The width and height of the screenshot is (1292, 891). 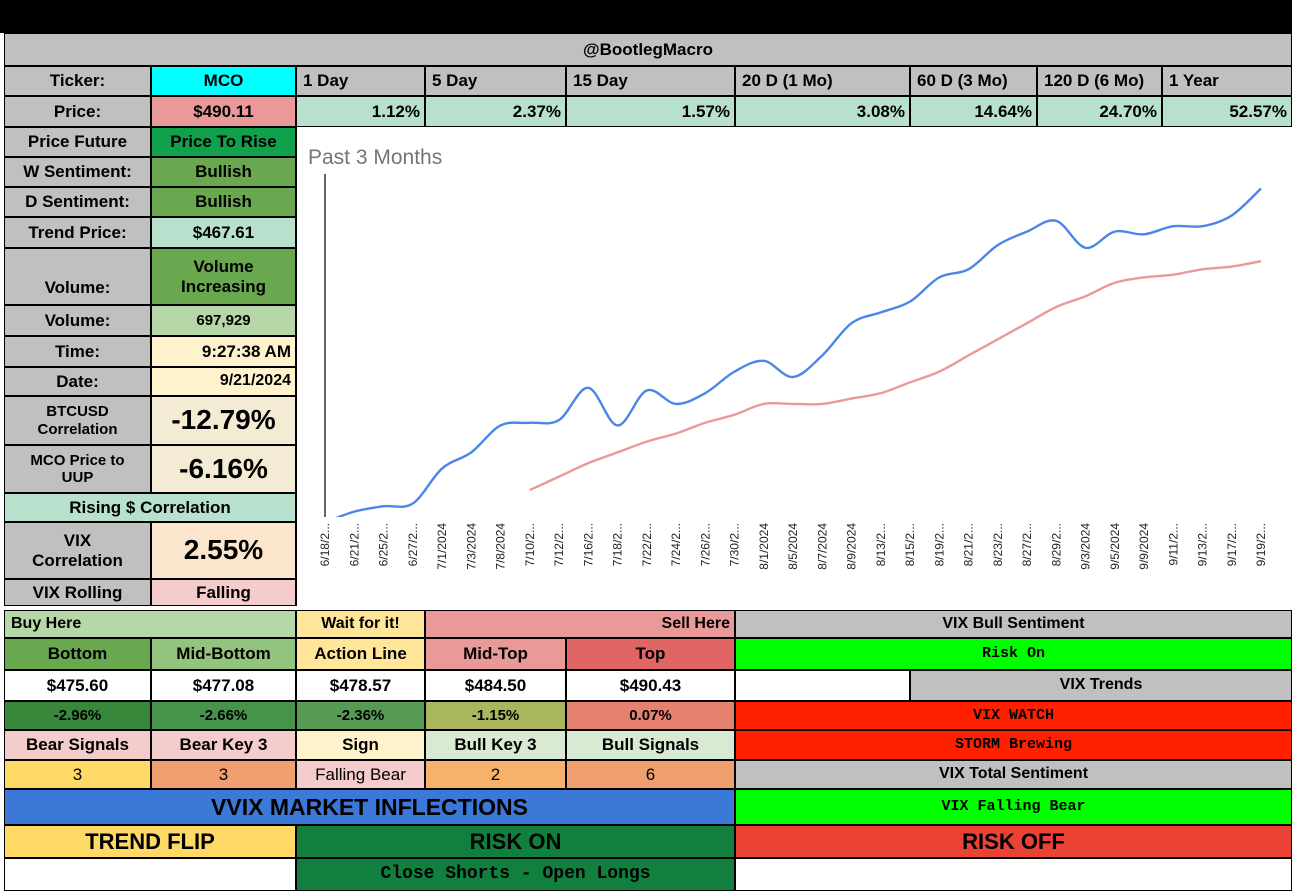 What do you see at coordinates (150, 507) in the screenshot?
I see `rising-correlation: Rising $ Correlation` at bounding box center [150, 507].